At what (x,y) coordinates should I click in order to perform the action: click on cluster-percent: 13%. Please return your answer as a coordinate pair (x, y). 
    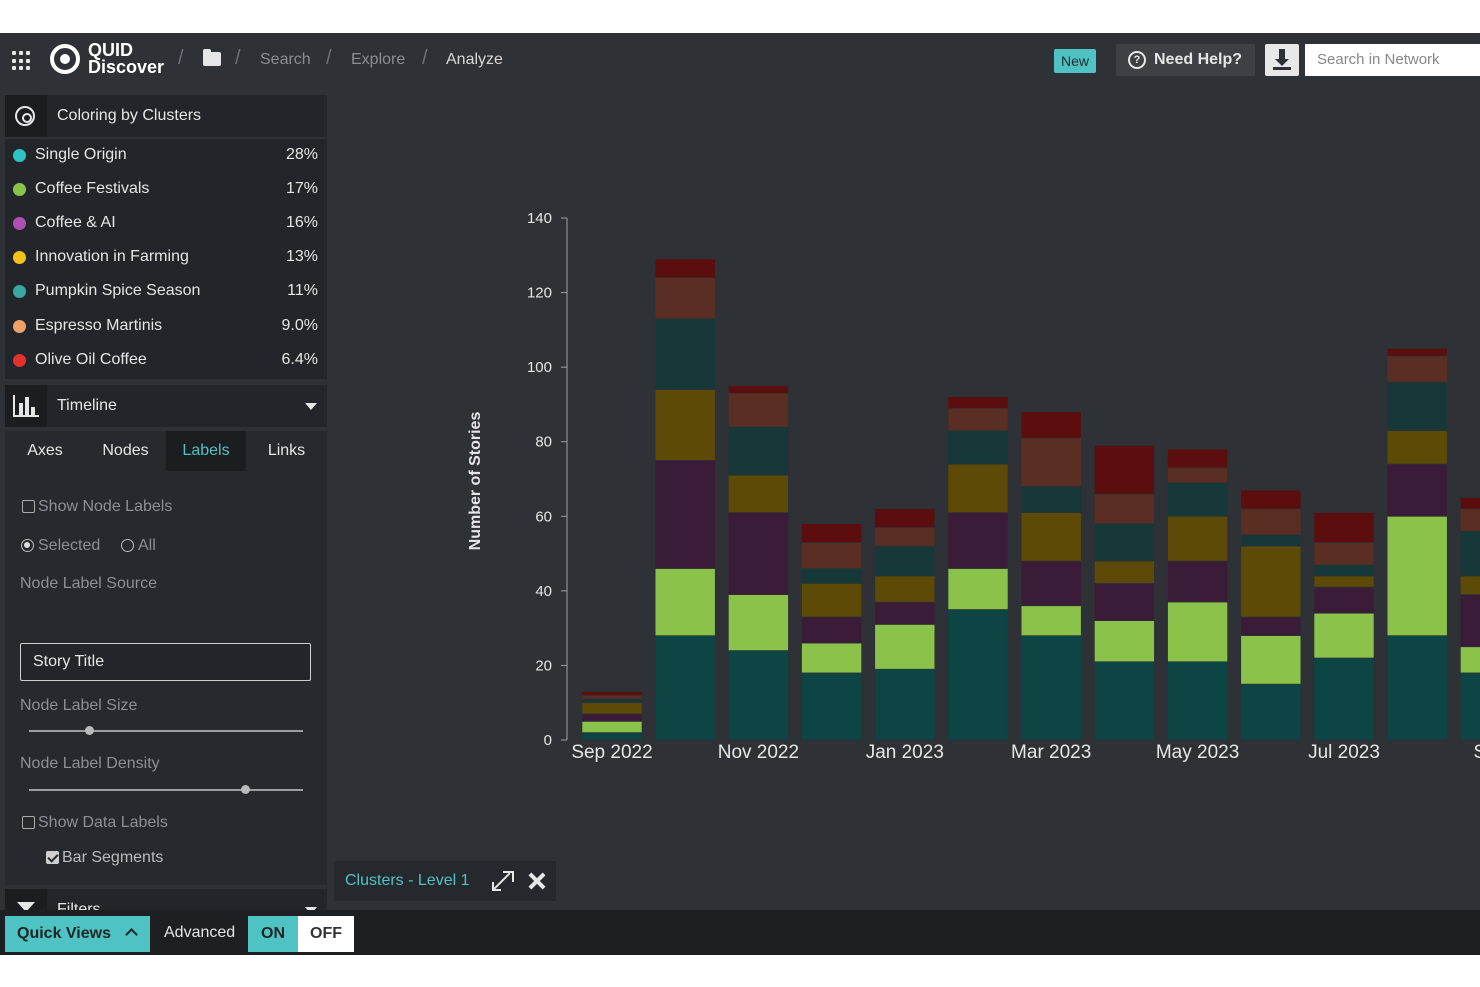
    Looking at the image, I should click on (301, 256).